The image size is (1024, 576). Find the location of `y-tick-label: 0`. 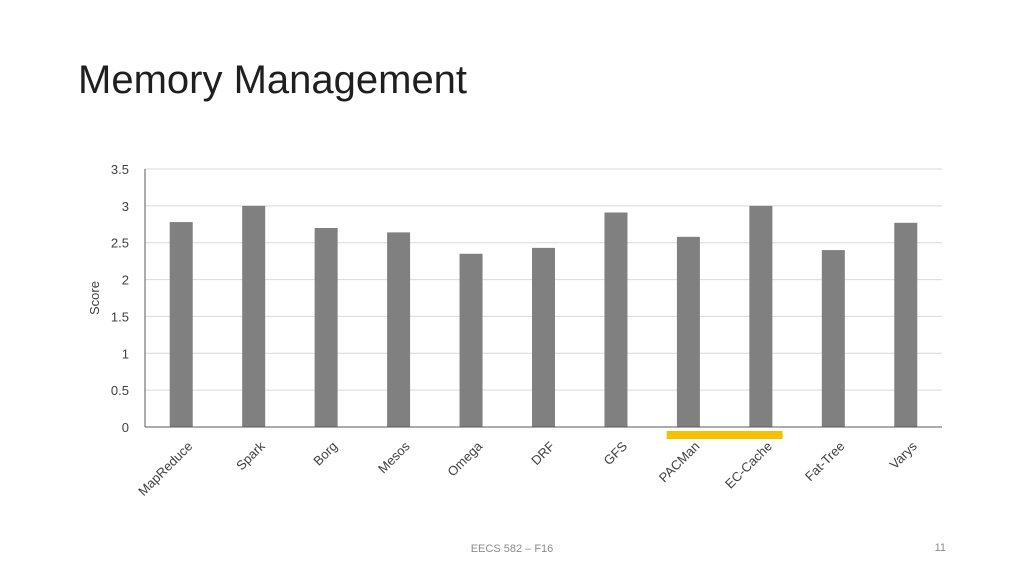

y-tick-label: 0 is located at coordinates (125, 427).